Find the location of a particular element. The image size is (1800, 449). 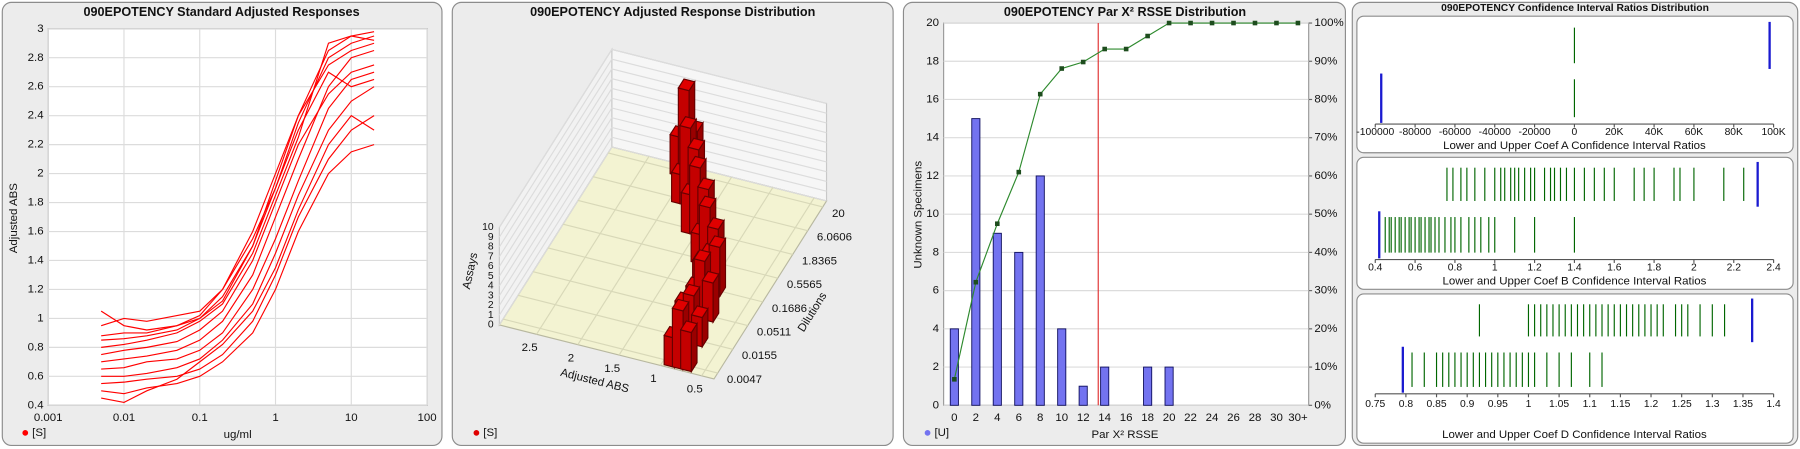

chart-title: 090EPOTENCY Par X² RSSE Distribution is located at coordinates (1125, 12).